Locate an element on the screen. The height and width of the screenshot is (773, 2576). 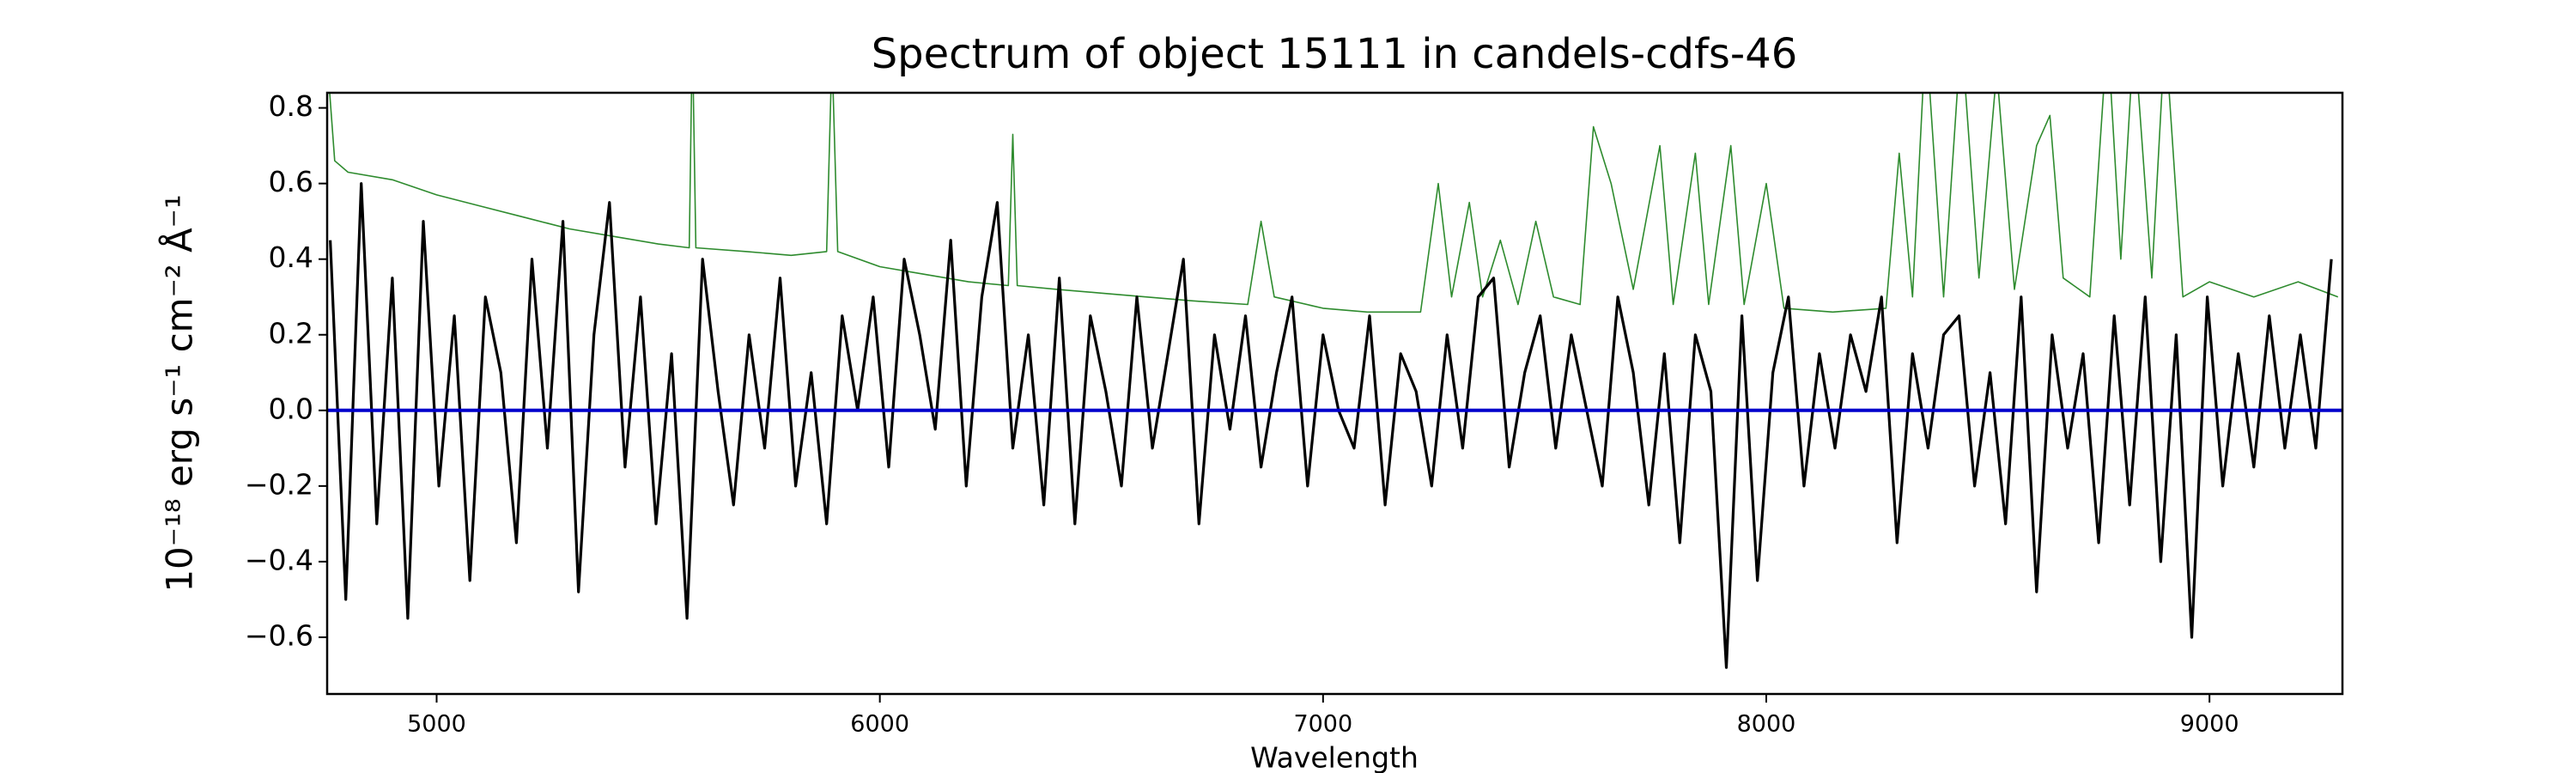
x-tick-label: 7000 is located at coordinates (1323, 724).